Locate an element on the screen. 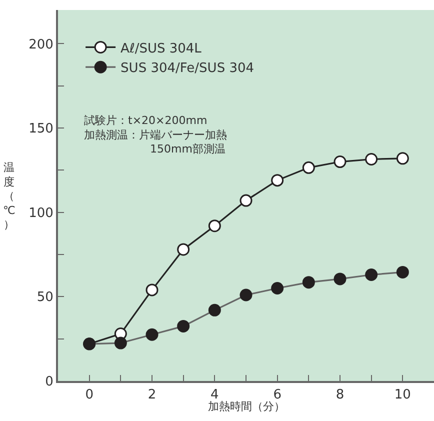 Image resolution: width=434 pixels, height=421 pixels. y-tick-label: 200 is located at coordinates (41, 44).